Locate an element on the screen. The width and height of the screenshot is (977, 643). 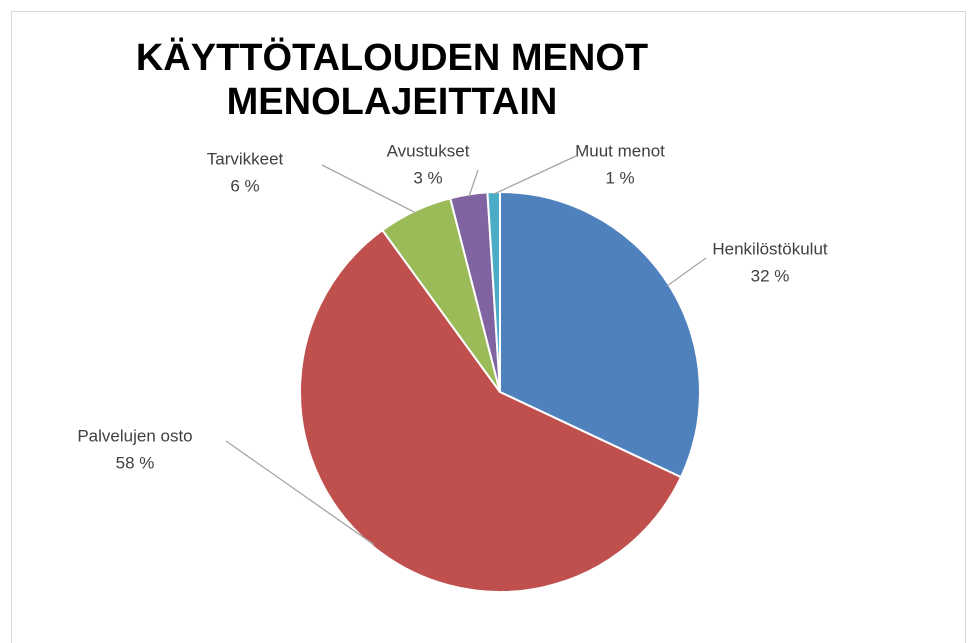
value-label: 3 % is located at coordinates (427, 177).